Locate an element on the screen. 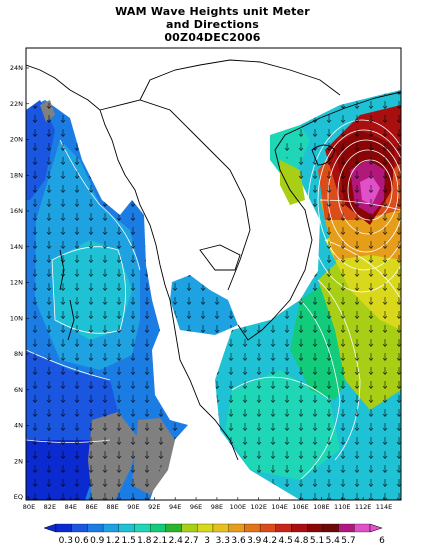  colorbar-label: 3.9 is located at coordinates (254, 541).